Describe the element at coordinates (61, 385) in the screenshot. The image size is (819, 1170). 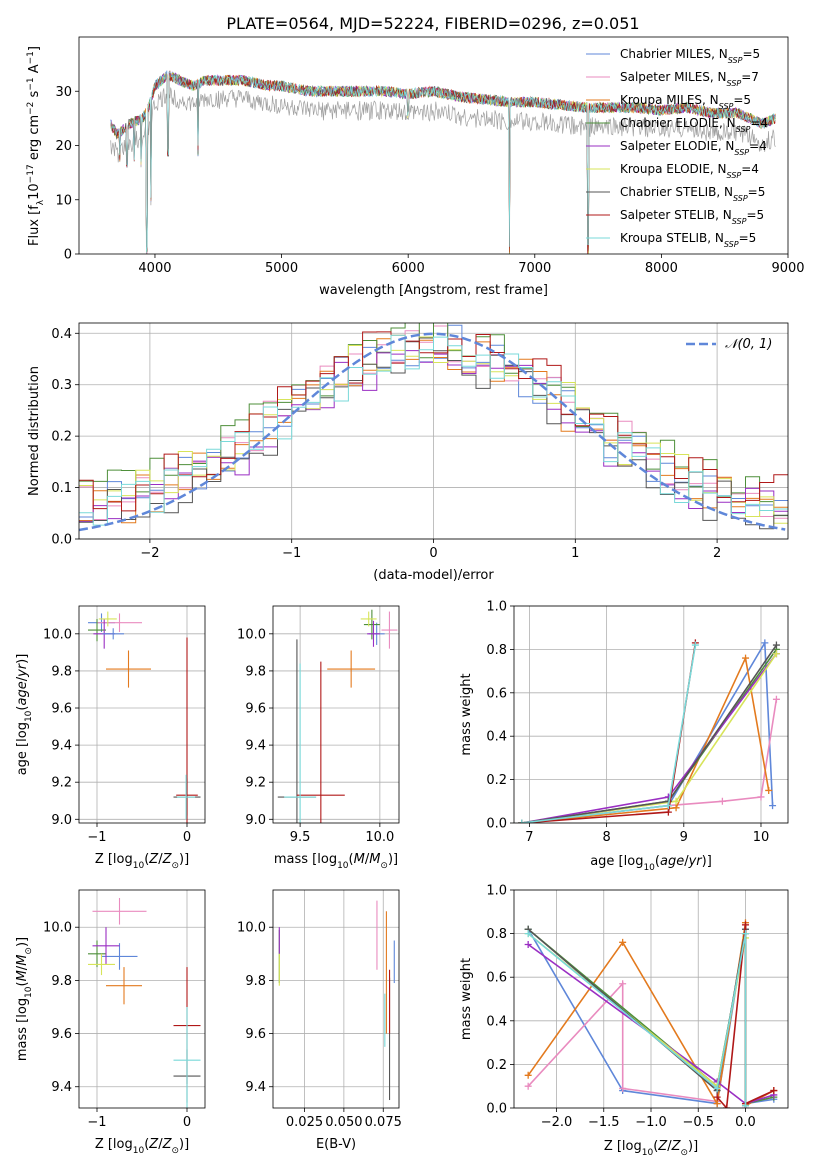
I see `y-tick-label: 0.3` at that location.